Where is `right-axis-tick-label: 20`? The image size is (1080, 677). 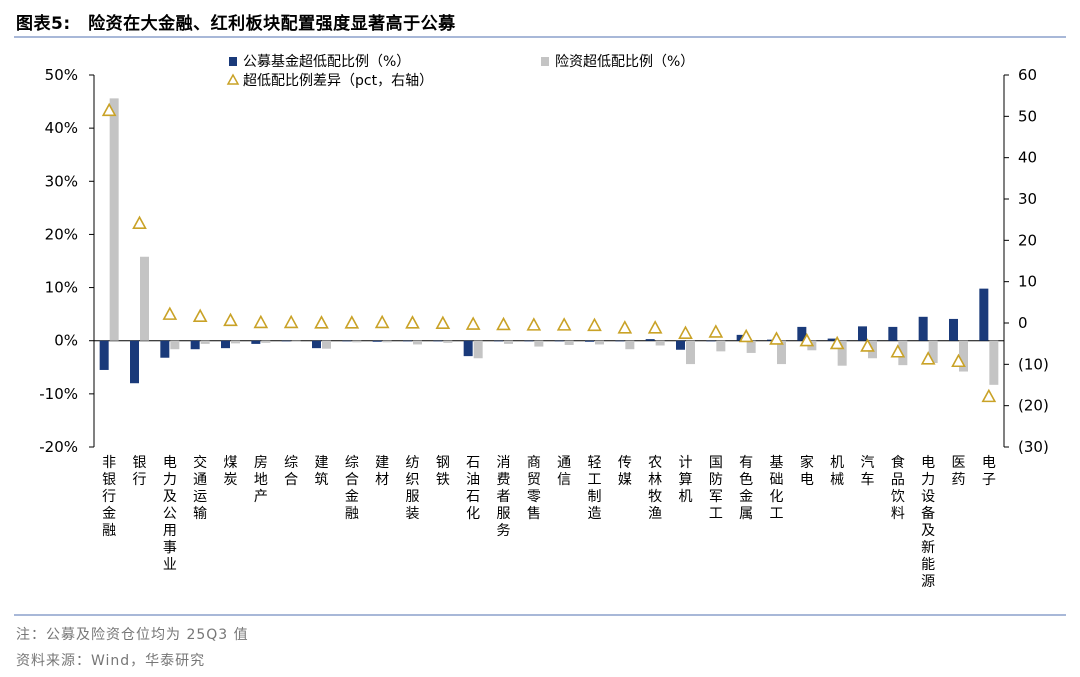 right-axis-tick-label: 20 is located at coordinates (1027, 240).